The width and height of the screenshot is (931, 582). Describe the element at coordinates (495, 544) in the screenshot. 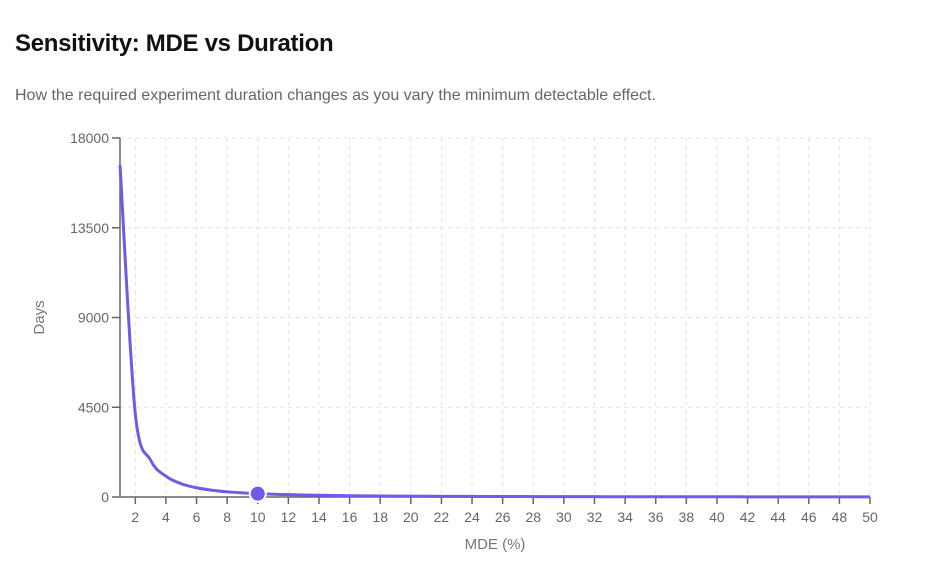

I see `x-axis-label: MDE (%)` at that location.